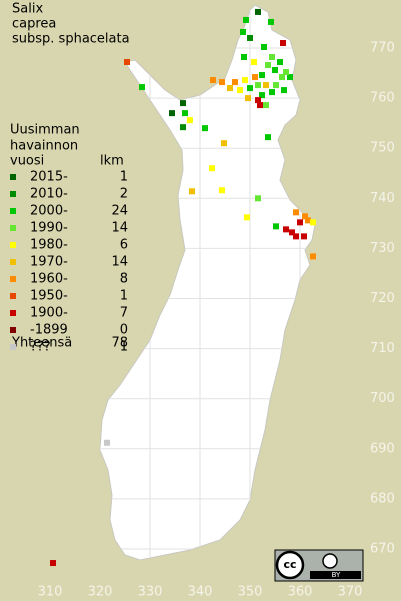 This screenshot has height=601, width=401. I want to click on x-tick-label: 370, so click(350, 592).